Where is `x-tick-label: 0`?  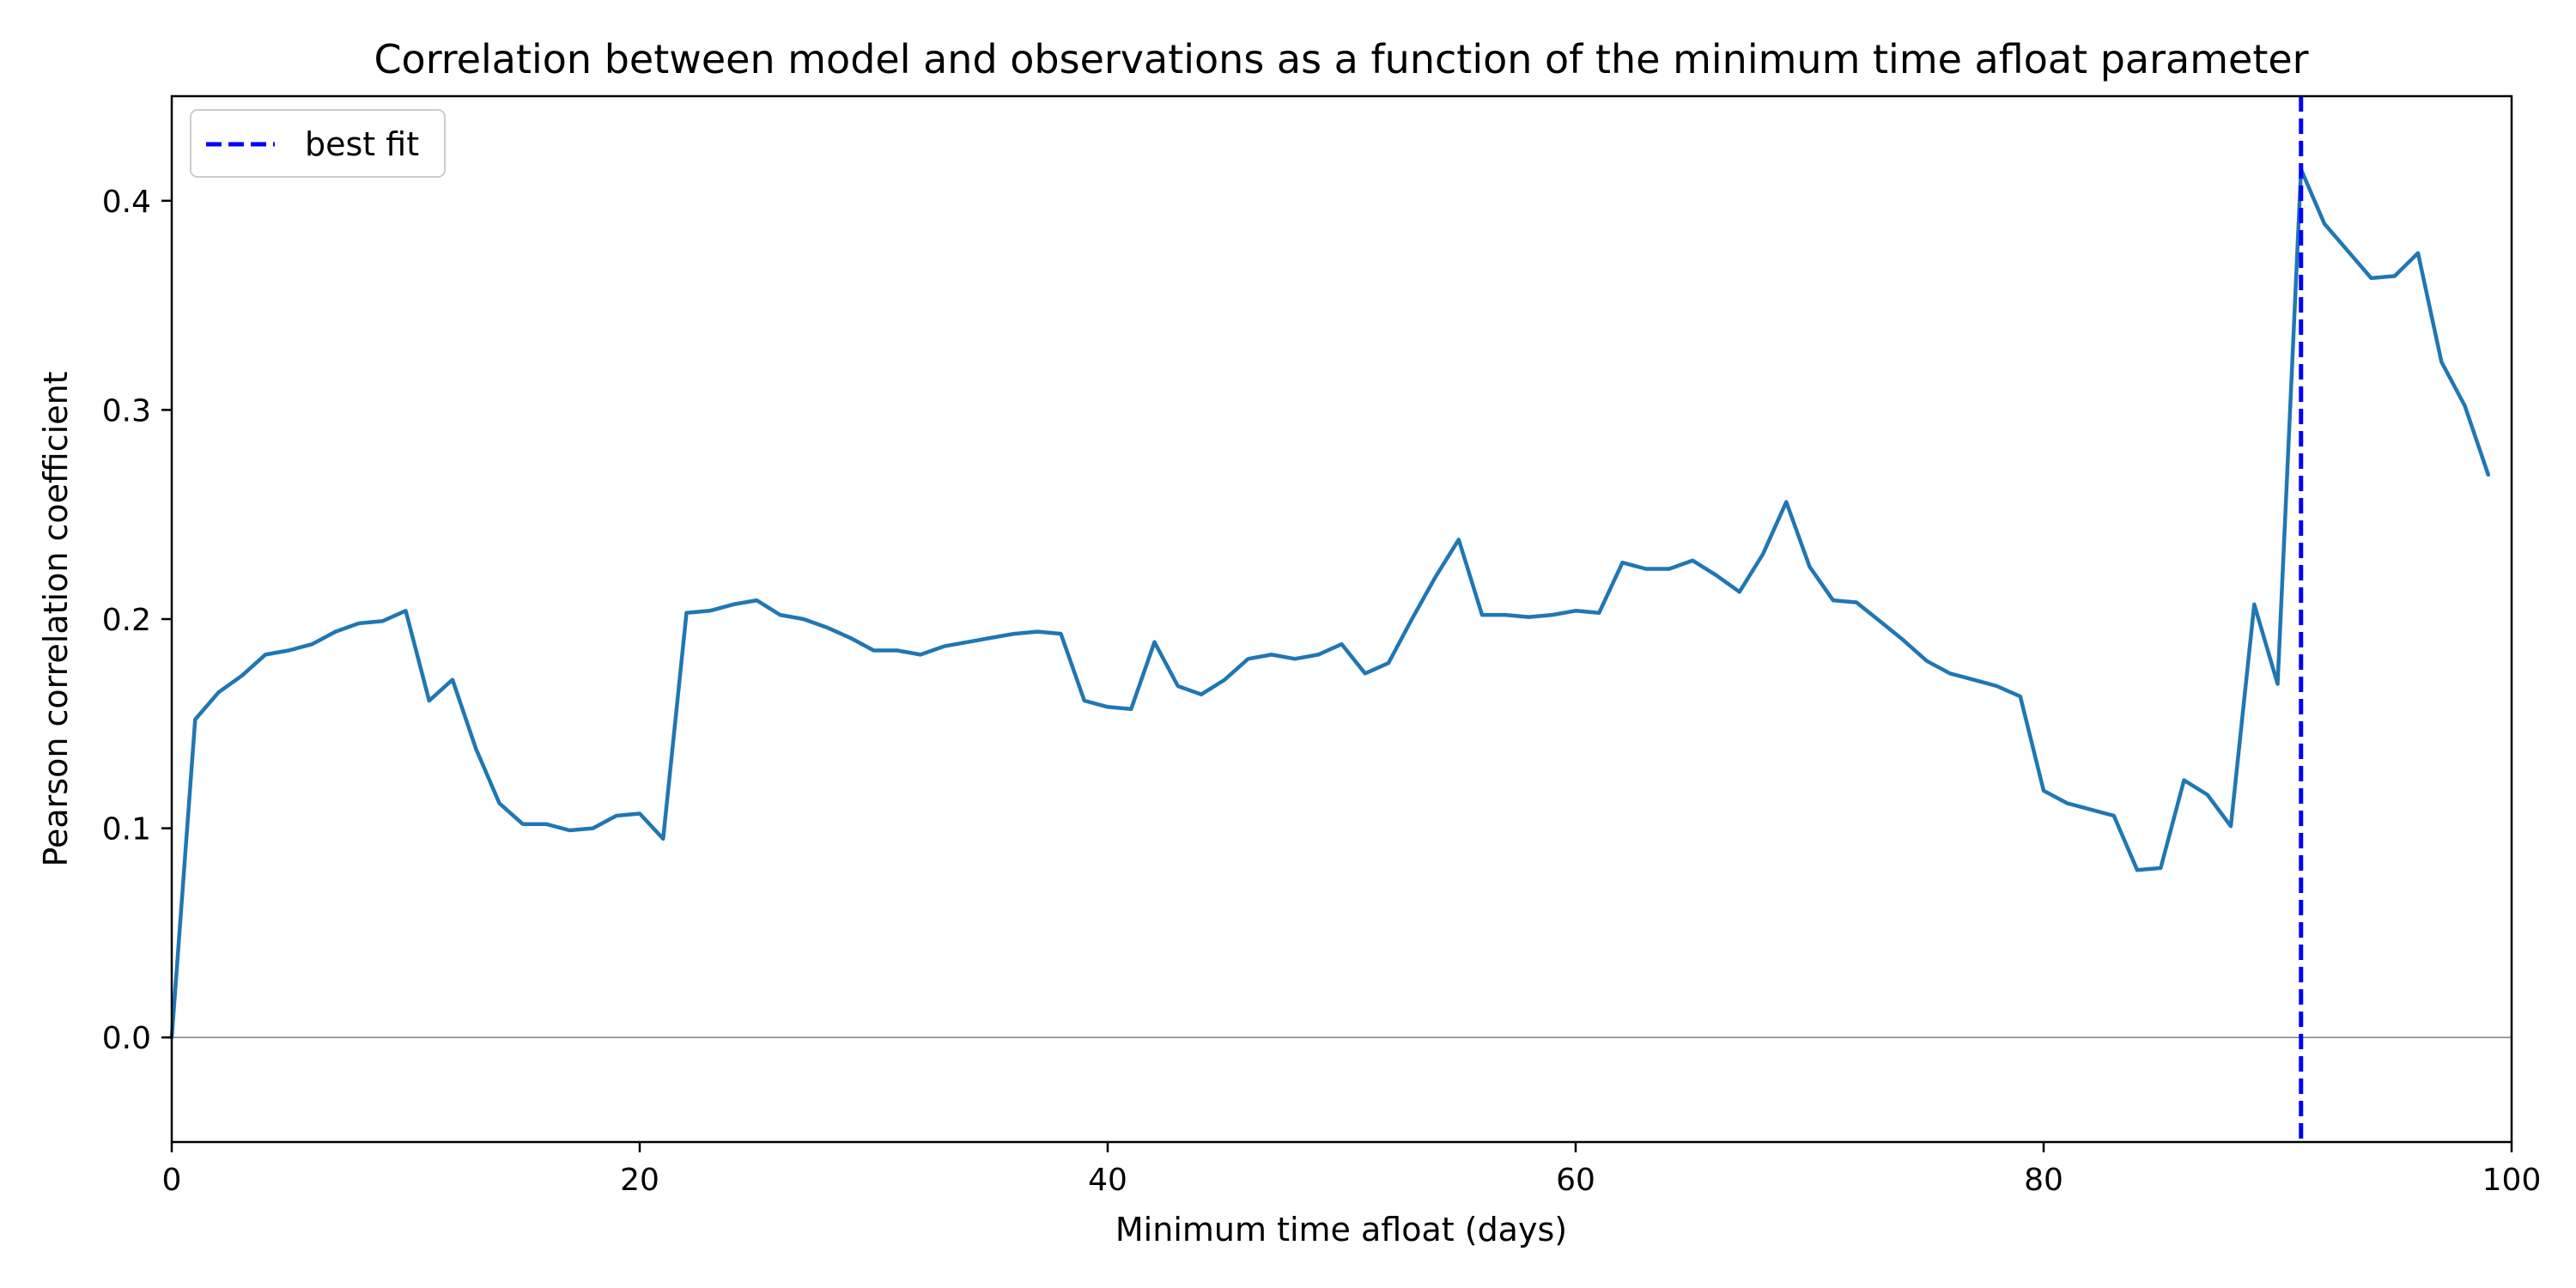 x-tick-label: 0 is located at coordinates (172, 1180).